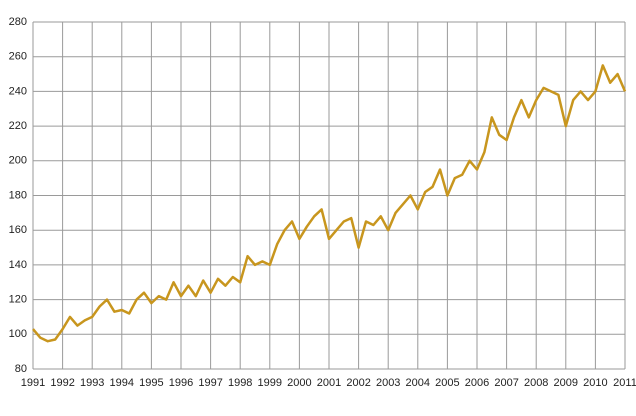 Image resolution: width=636 pixels, height=416 pixels. I want to click on x-tick-label: 1993, so click(92, 383).